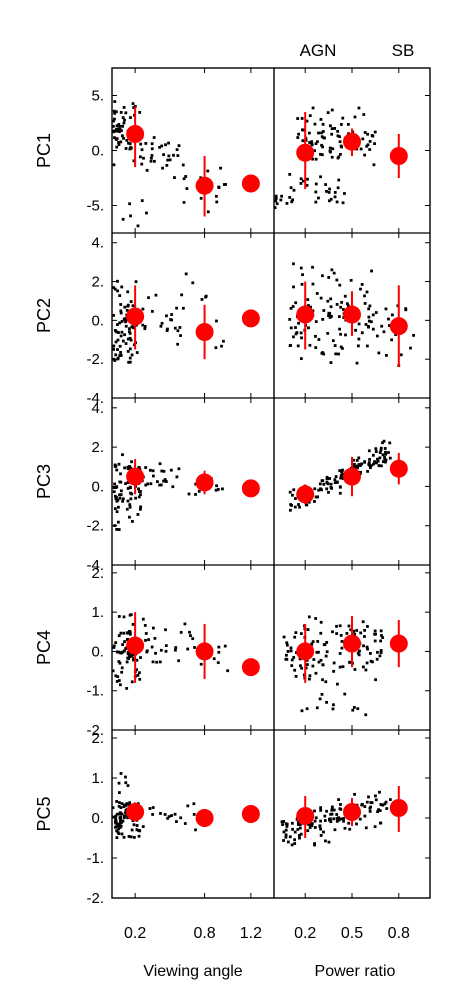  What do you see at coordinates (399, 933) in the screenshot?
I see `x-tick-label: 0.8` at bounding box center [399, 933].